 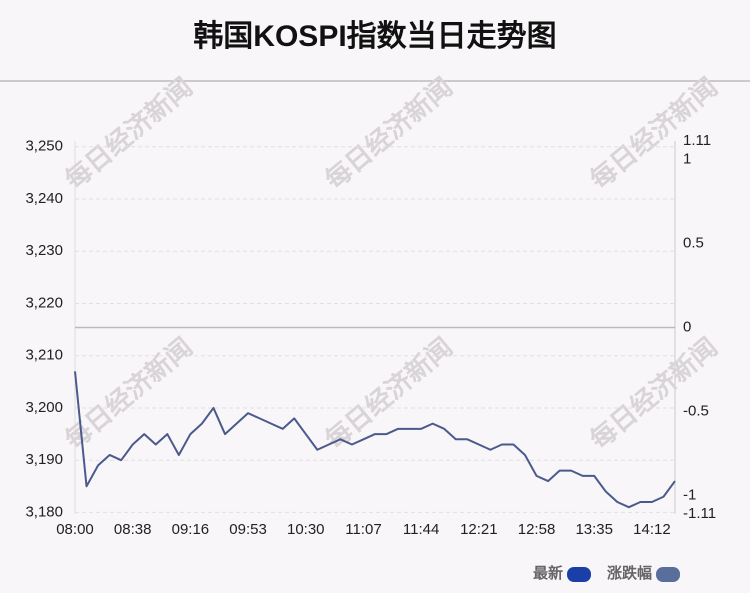 I want to click on x-tick-label: 09:53, so click(x=248, y=529).